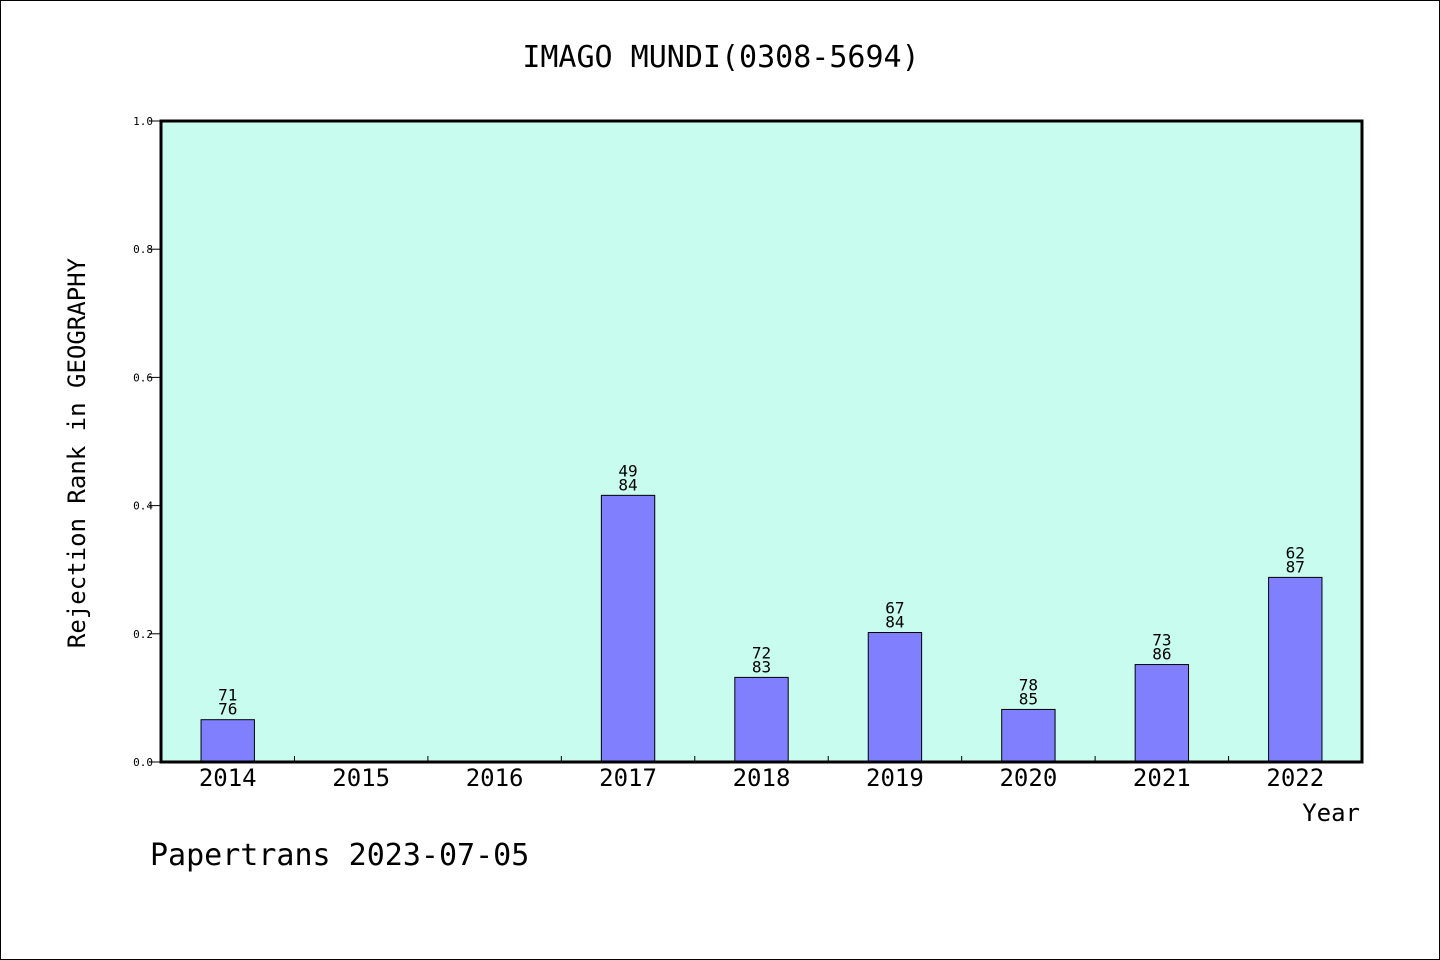 The height and width of the screenshot is (960, 1440). What do you see at coordinates (143, 377) in the screenshot?
I see `y-tick-label-0.6: 0.6` at bounding box center [143, 377].